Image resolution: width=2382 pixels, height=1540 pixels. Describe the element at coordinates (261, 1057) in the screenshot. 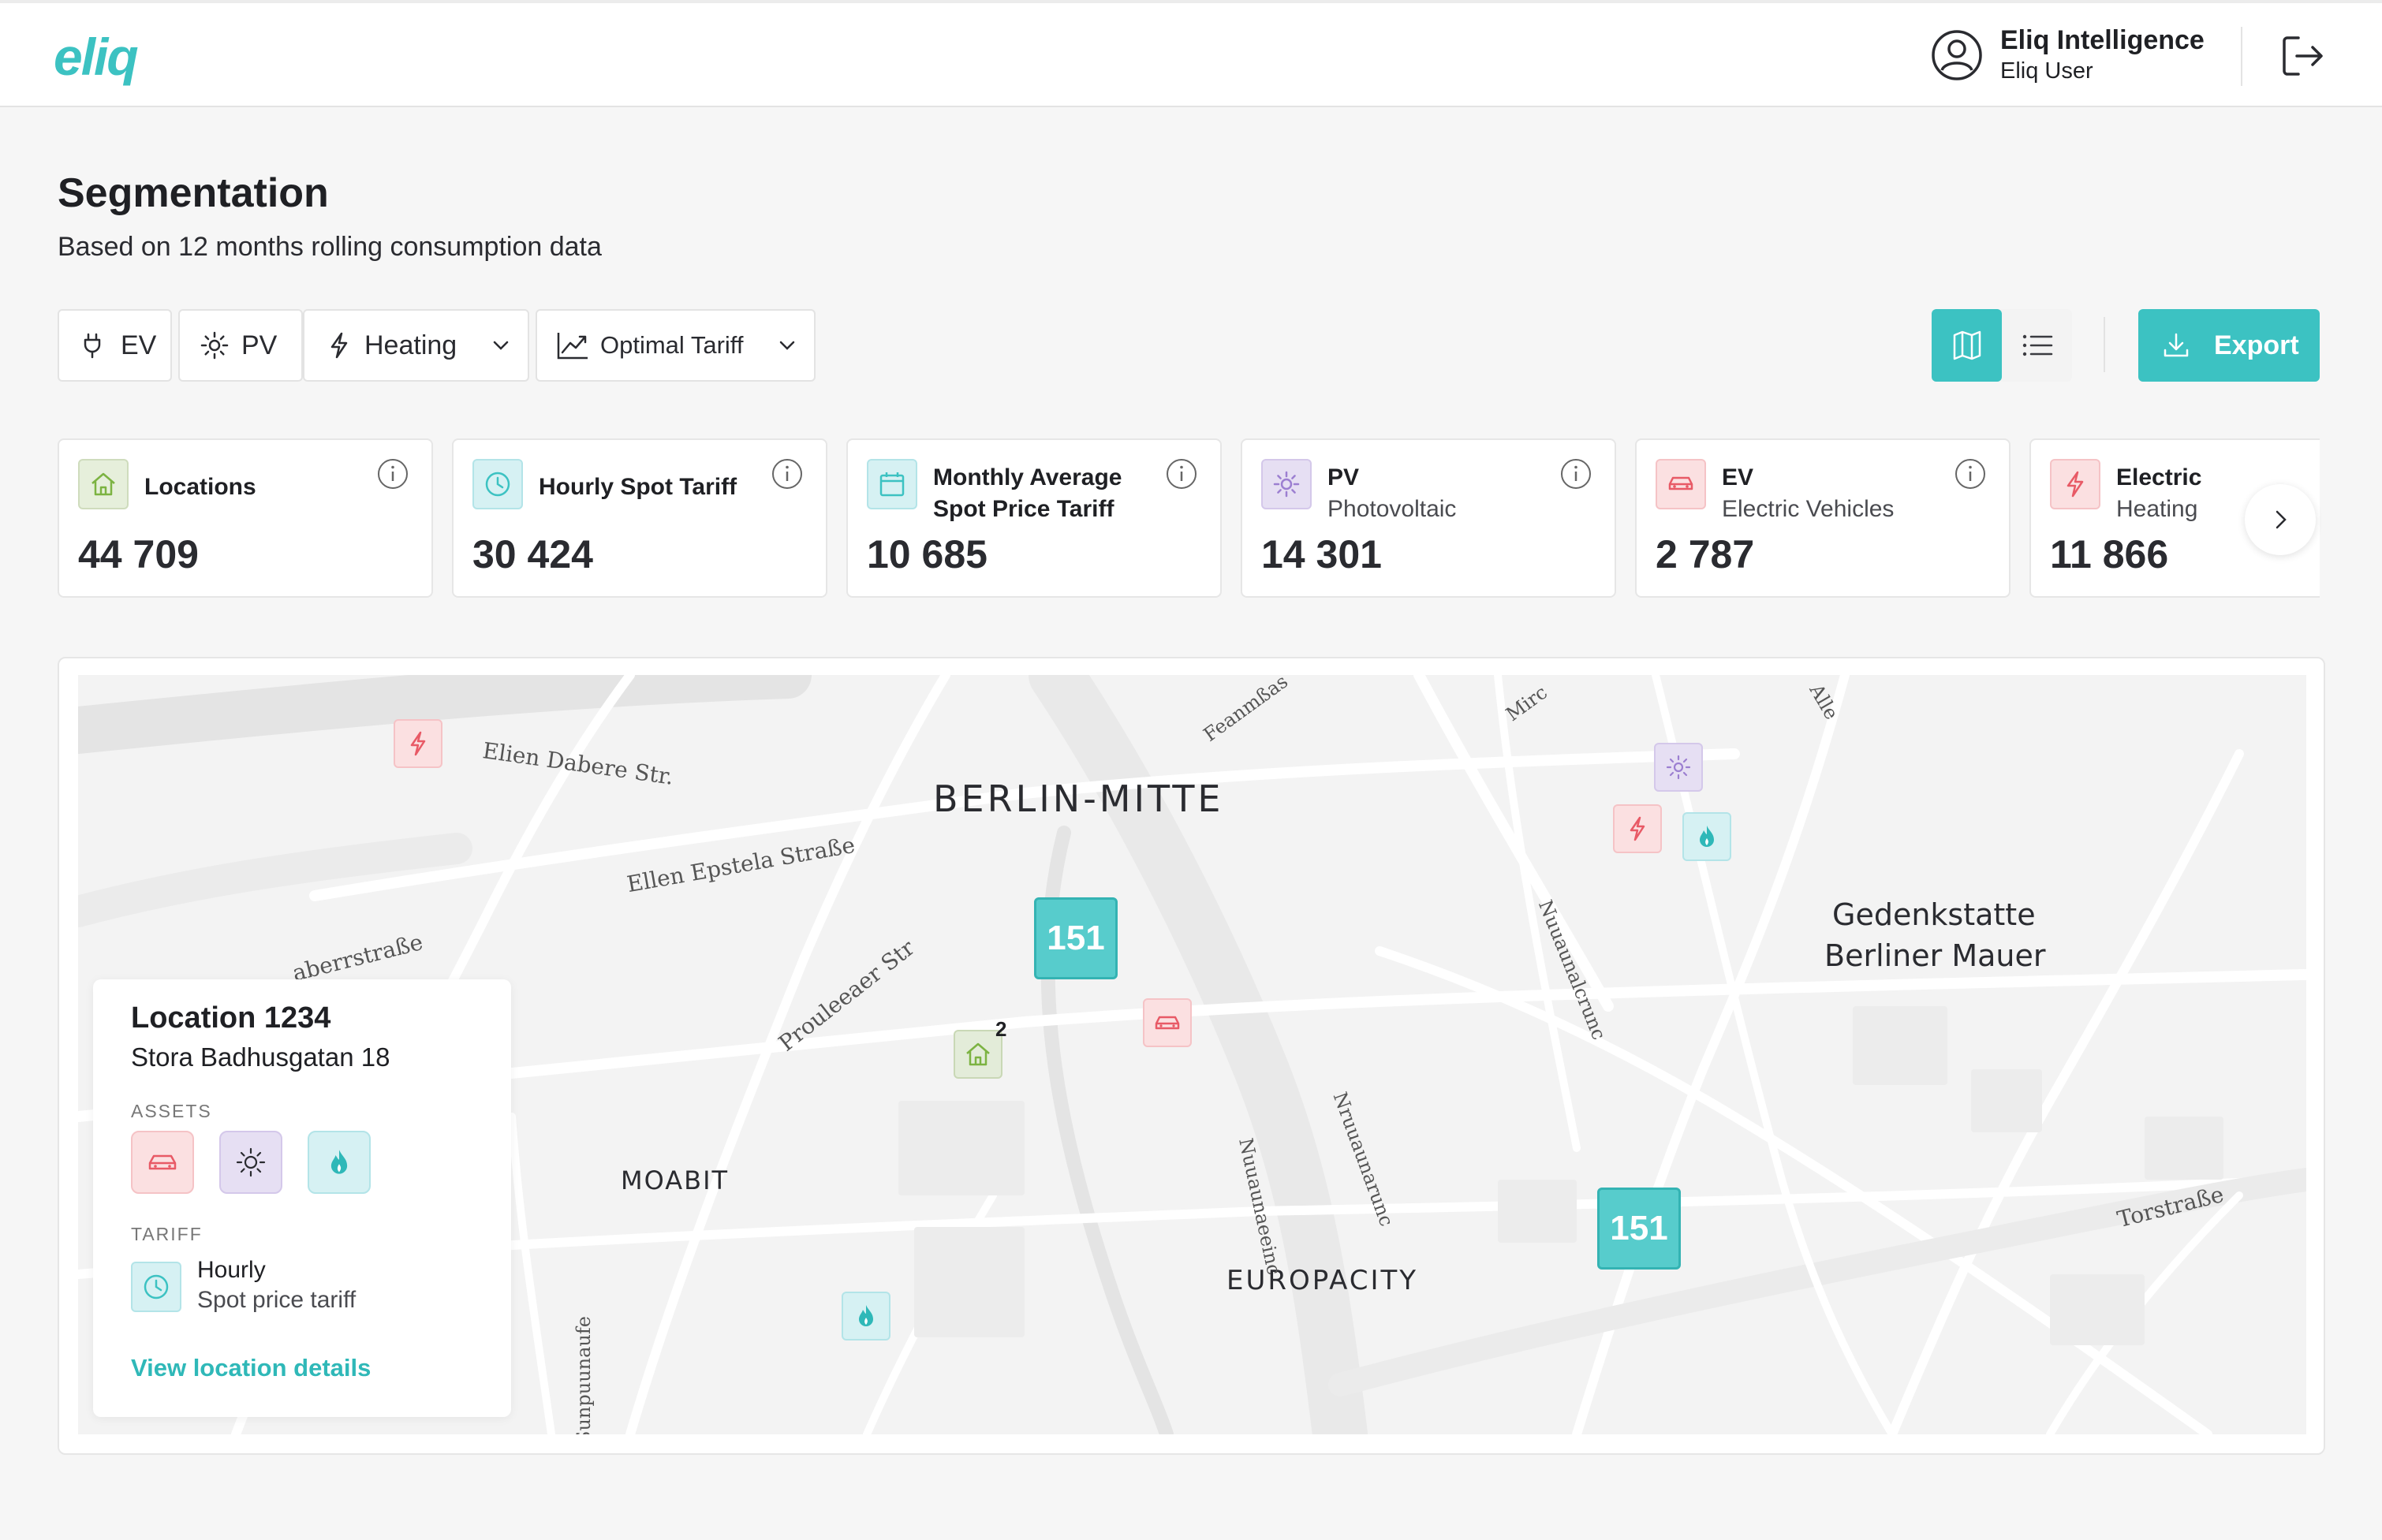

I see `location-address: Stora Badhusgatan 18` at that location.